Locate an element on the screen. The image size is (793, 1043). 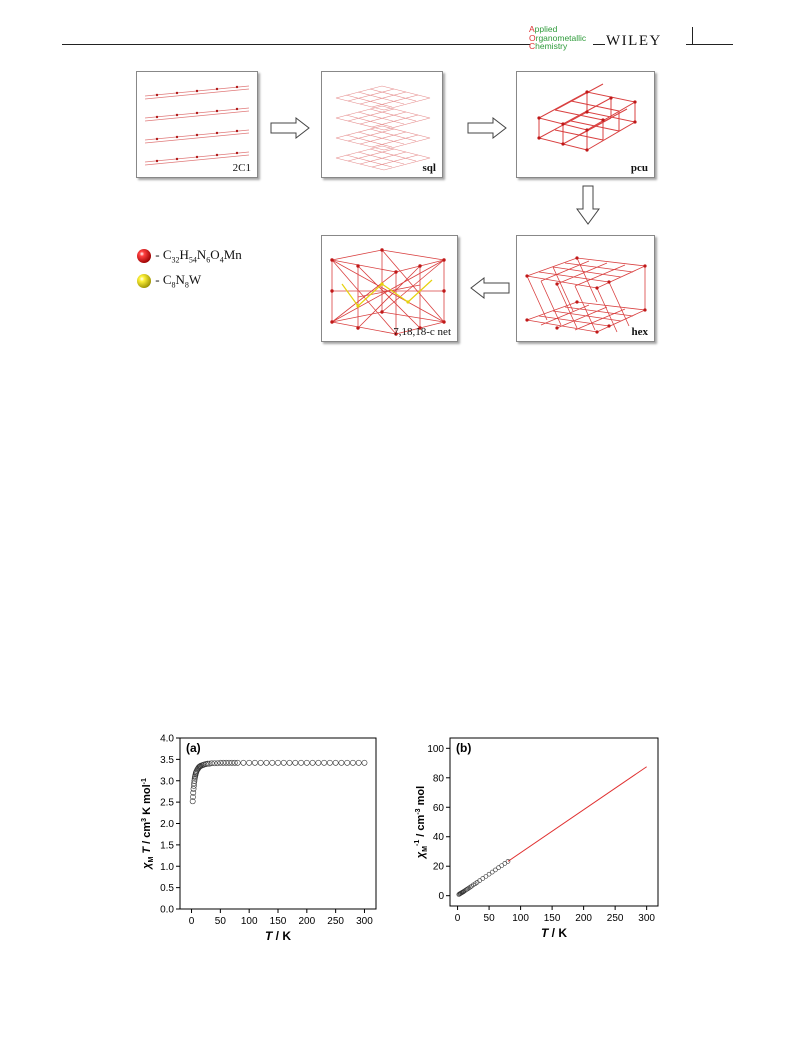
y-tick-label: 1.5 is located at coordinates (167, 845).